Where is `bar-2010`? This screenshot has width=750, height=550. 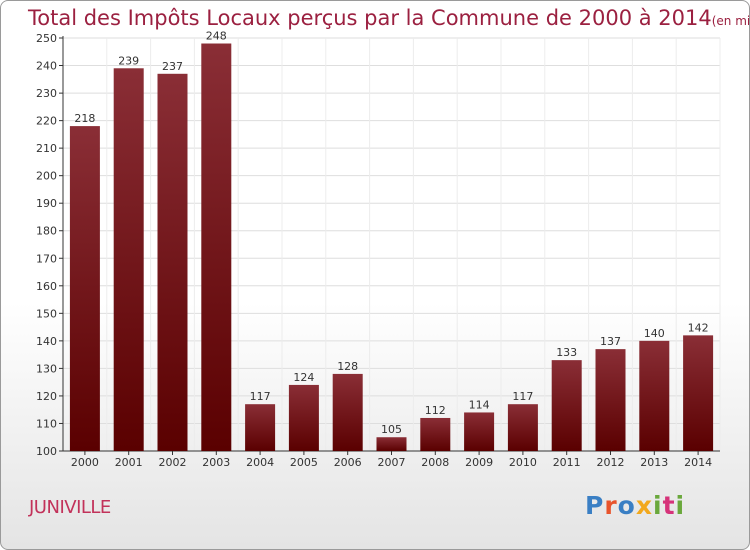
bar-2010 is located at coordinates (522, 427).